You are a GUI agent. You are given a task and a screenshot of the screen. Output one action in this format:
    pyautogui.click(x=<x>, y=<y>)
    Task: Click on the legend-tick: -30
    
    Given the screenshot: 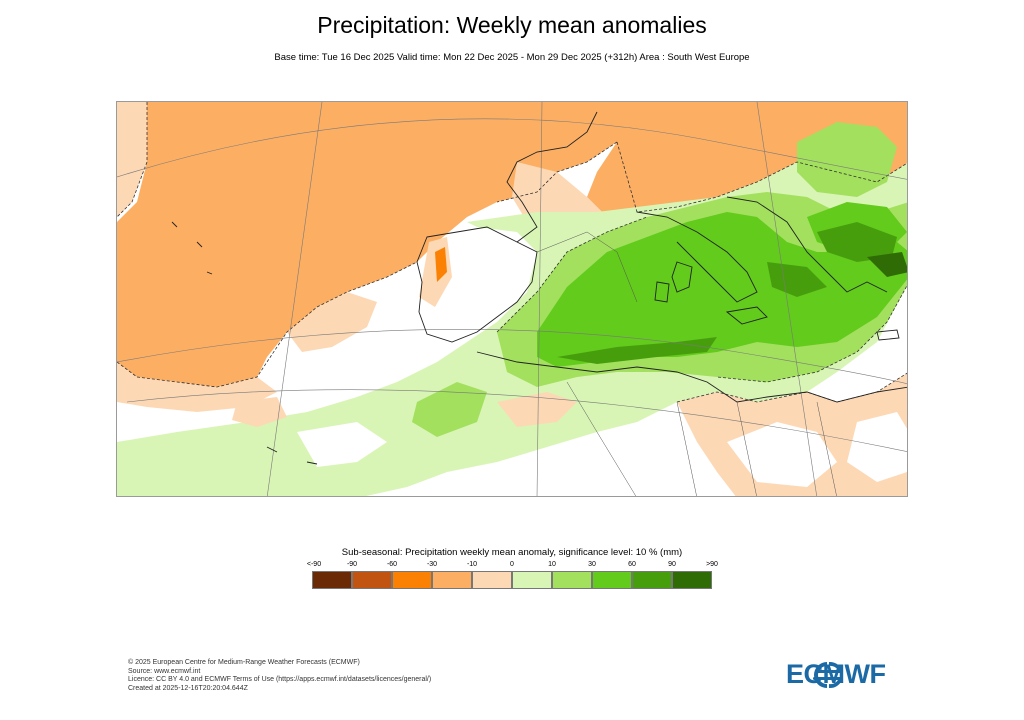 What is the action you would take?
    pyautogui.click(x=432, y=564)
    